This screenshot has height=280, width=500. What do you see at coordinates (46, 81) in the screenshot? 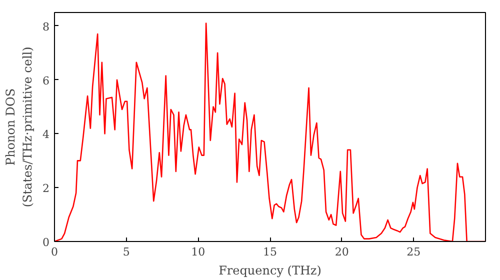
I see `y-tick-label: 6` at bounding box center [46, 81].